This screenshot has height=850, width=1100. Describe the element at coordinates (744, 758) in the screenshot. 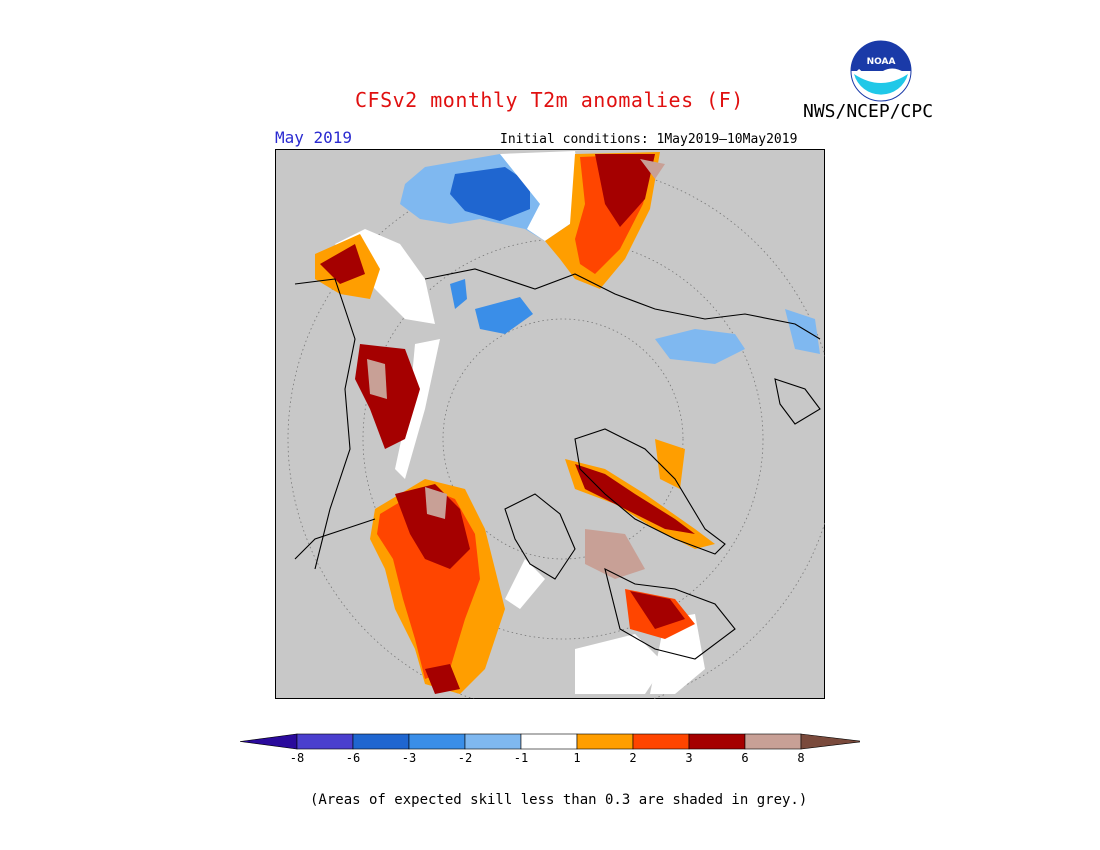

I see `colorbar-tick-label: 6` at that location.